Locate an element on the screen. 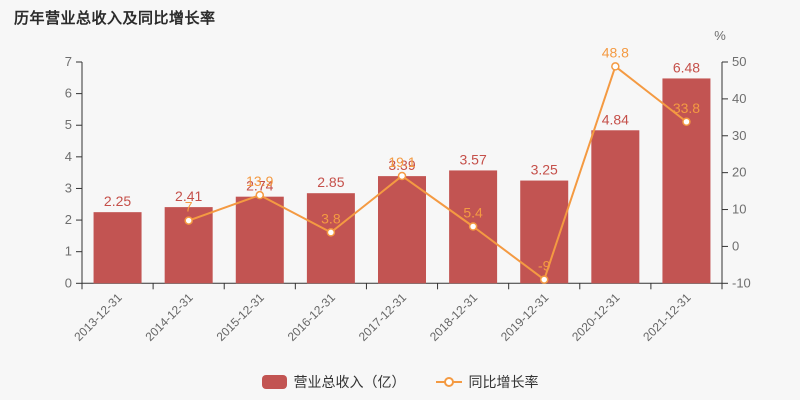  legend-item-growth: 同比增长率 is located at coordinates (487, 382).